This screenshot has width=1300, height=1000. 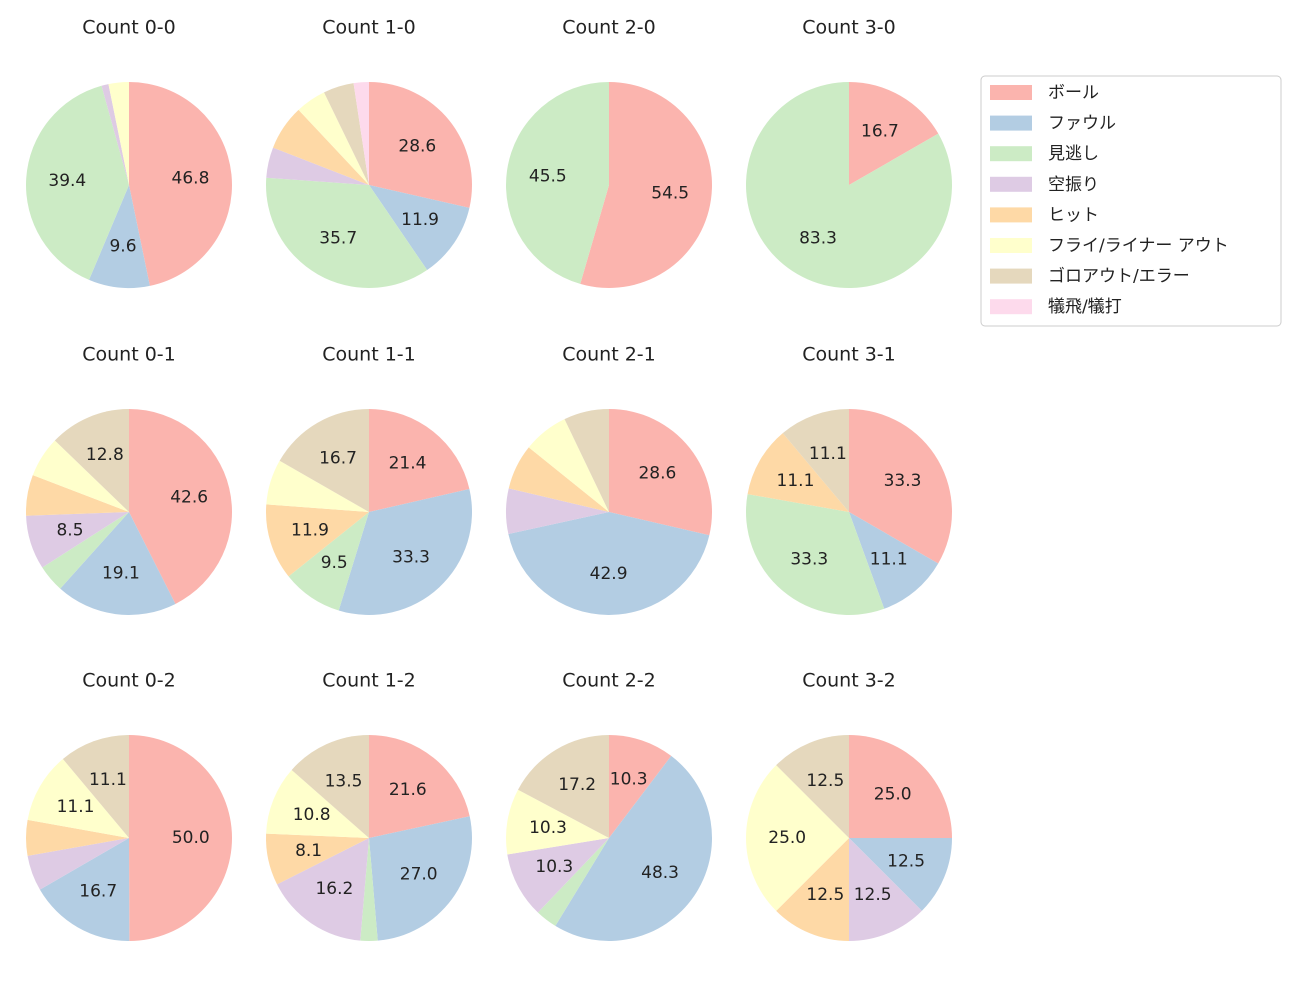 I want to click on pie-title: Count 2-2, so click(x=609, y=681).